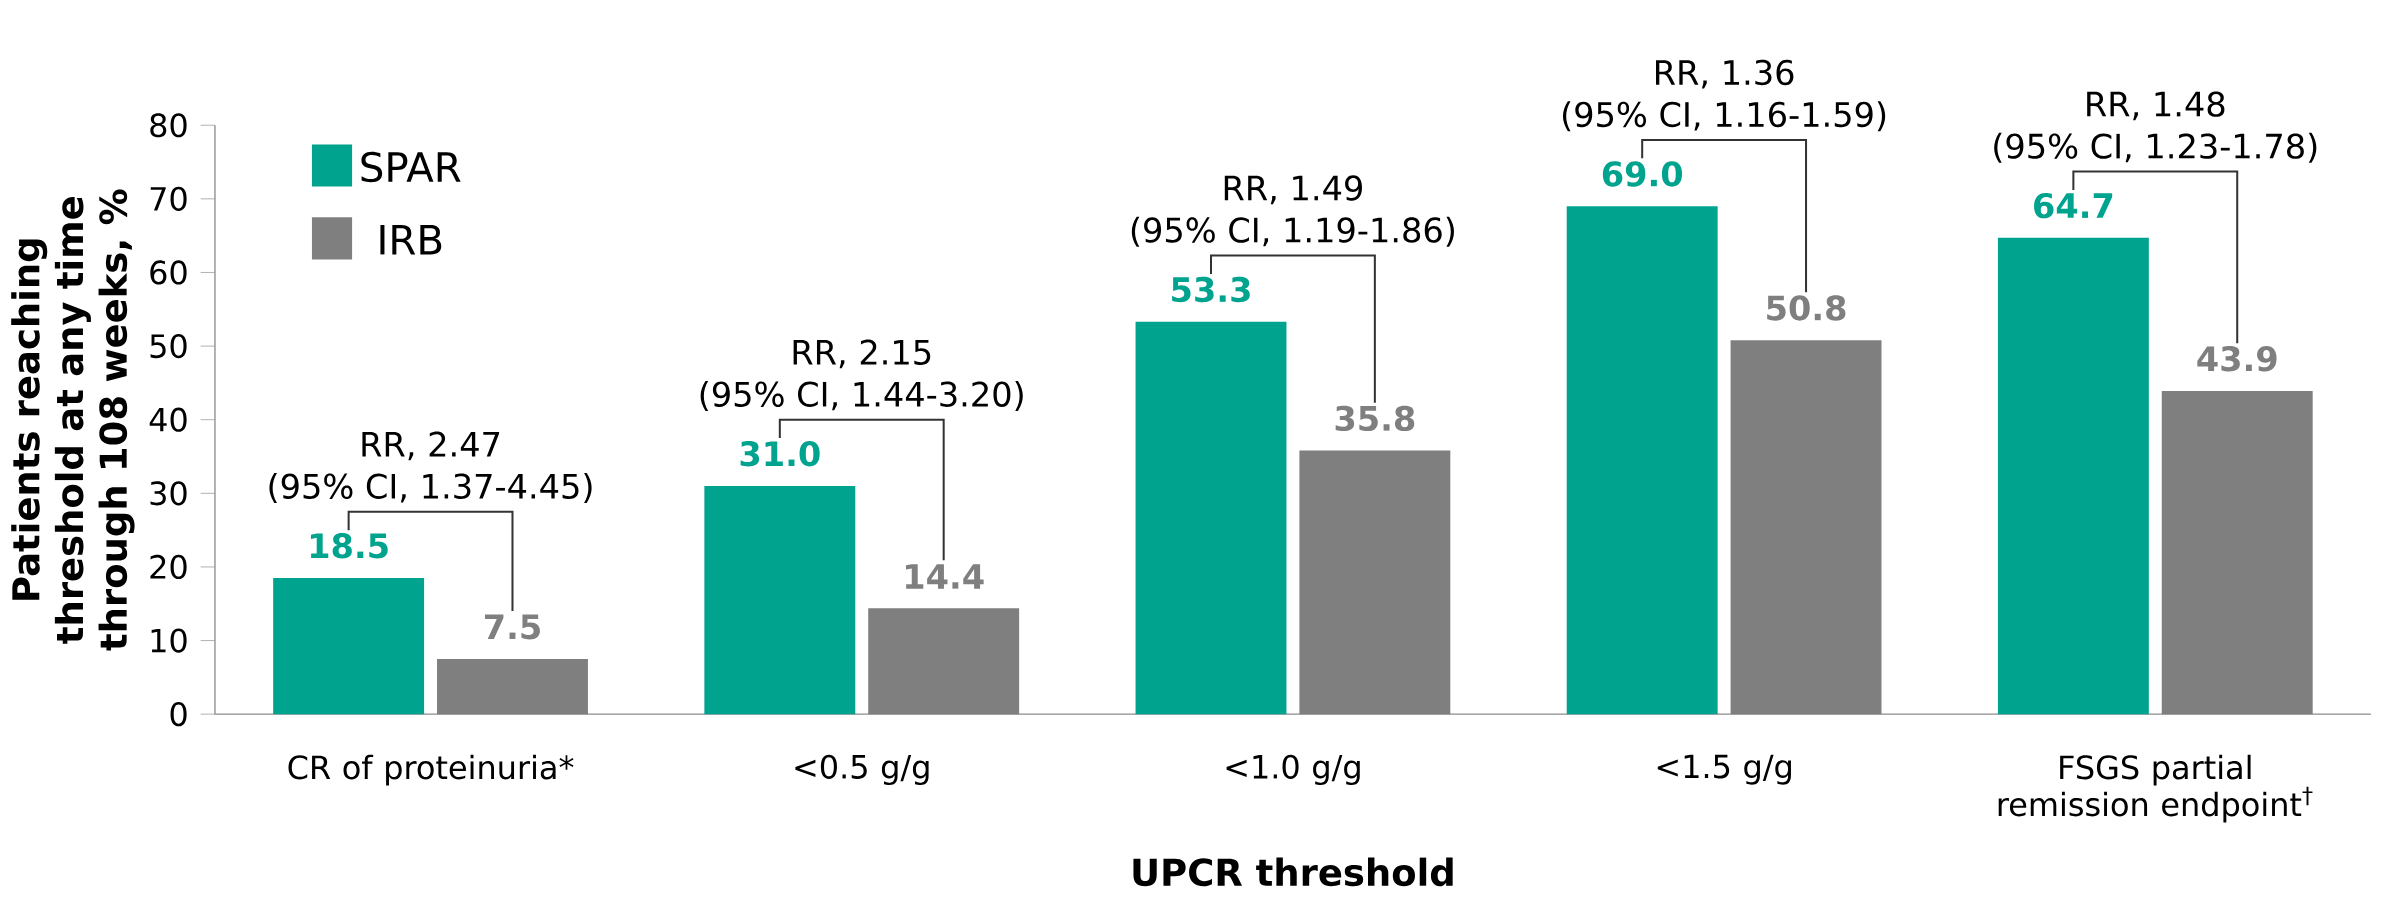  I want to click on x-tick-label: CR of proteinuria*, so click(431, 770).